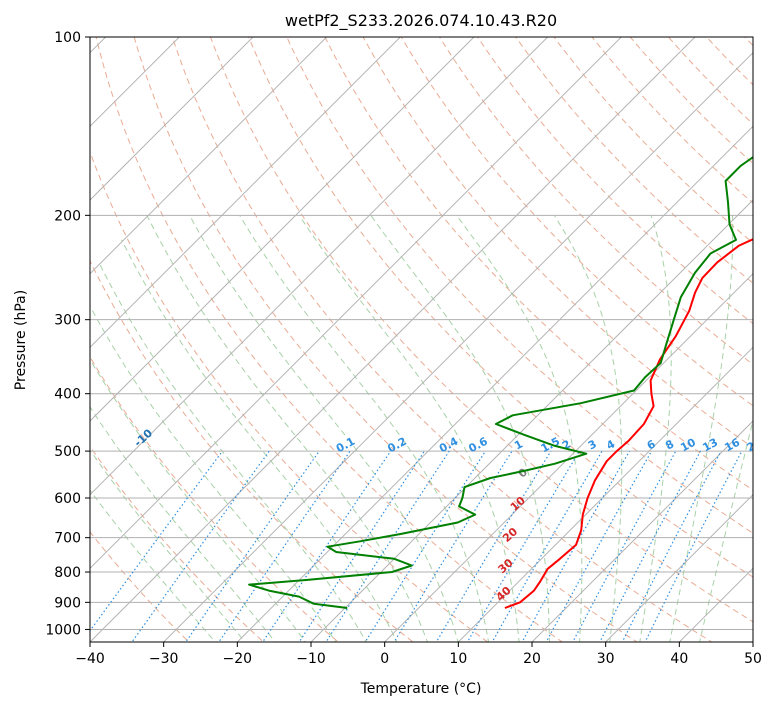 Image resolution: width=775 pixels, height=708 pixels. What do you see at coordinates (421, 689) in the screenshot?
I see `x-axis-label: Temperature (°C)` at bounding box center [421, 689].